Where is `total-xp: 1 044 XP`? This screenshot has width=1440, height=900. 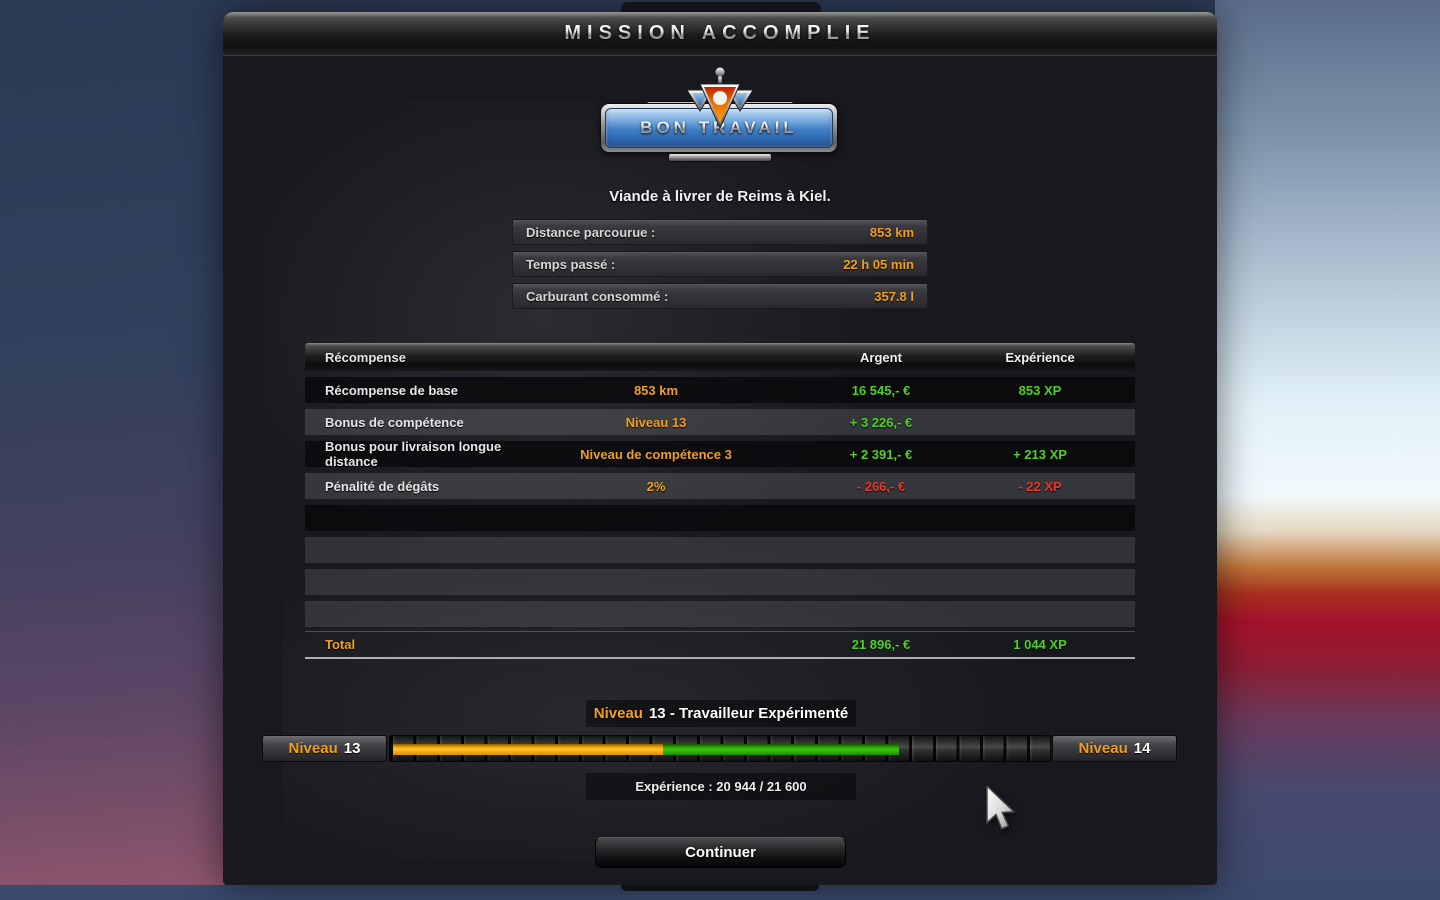
total-xp: 1 044 XP is located at coordinates (1040, 644).